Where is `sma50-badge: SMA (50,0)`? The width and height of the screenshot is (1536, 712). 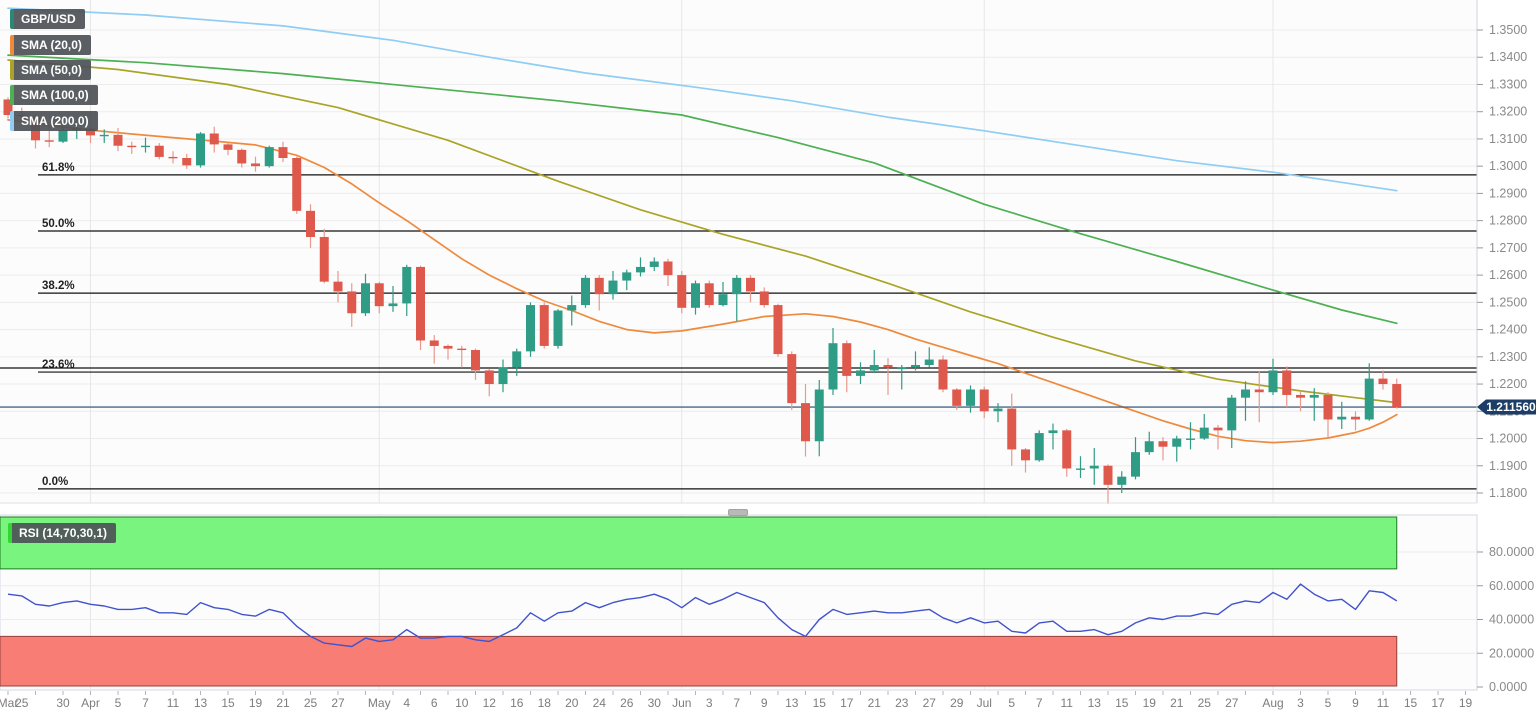
sma50-badge: SMA (50,0) is located at coordinates (50, 70).